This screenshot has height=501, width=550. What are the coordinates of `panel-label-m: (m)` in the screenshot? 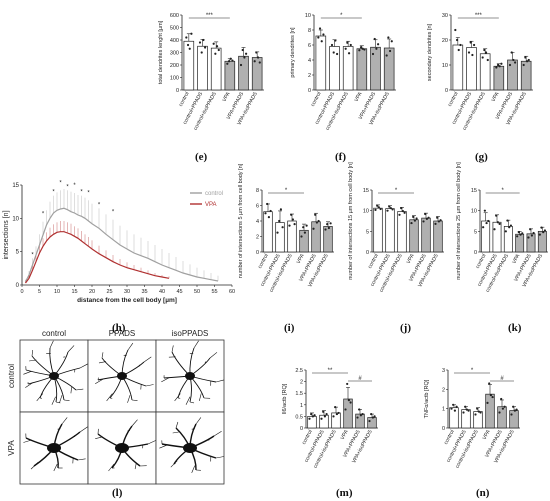 It's located at (344, 493).